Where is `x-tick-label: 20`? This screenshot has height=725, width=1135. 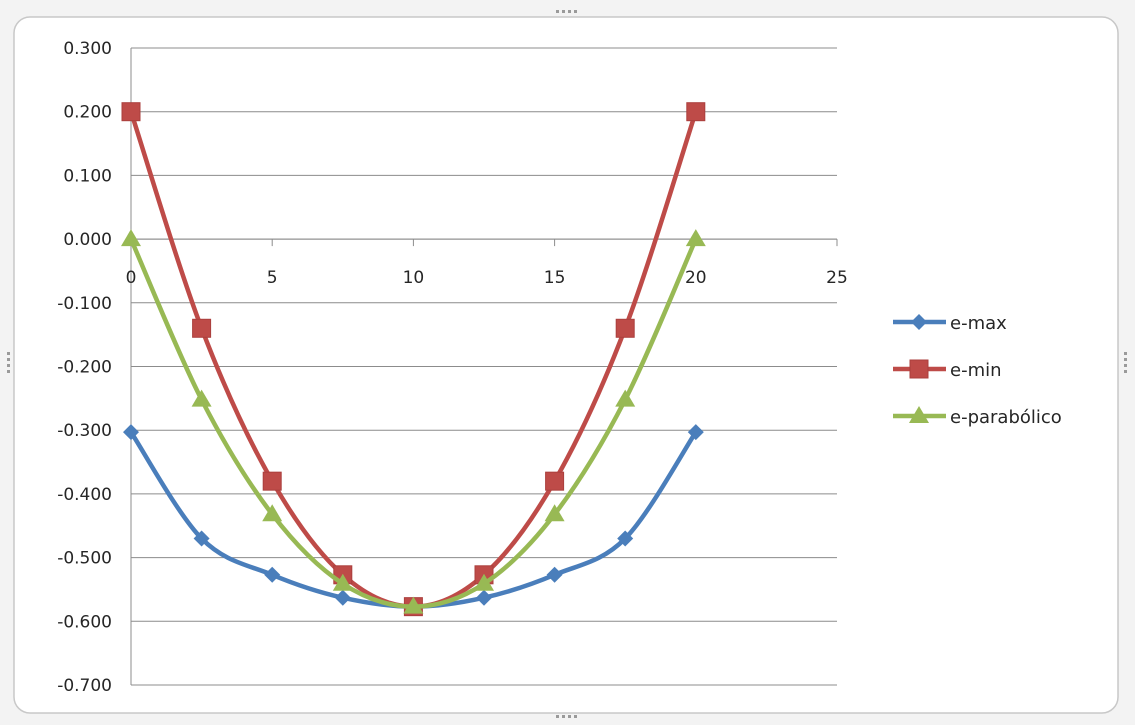 x-tick-label: 20 is located at coordinates (696, 278).